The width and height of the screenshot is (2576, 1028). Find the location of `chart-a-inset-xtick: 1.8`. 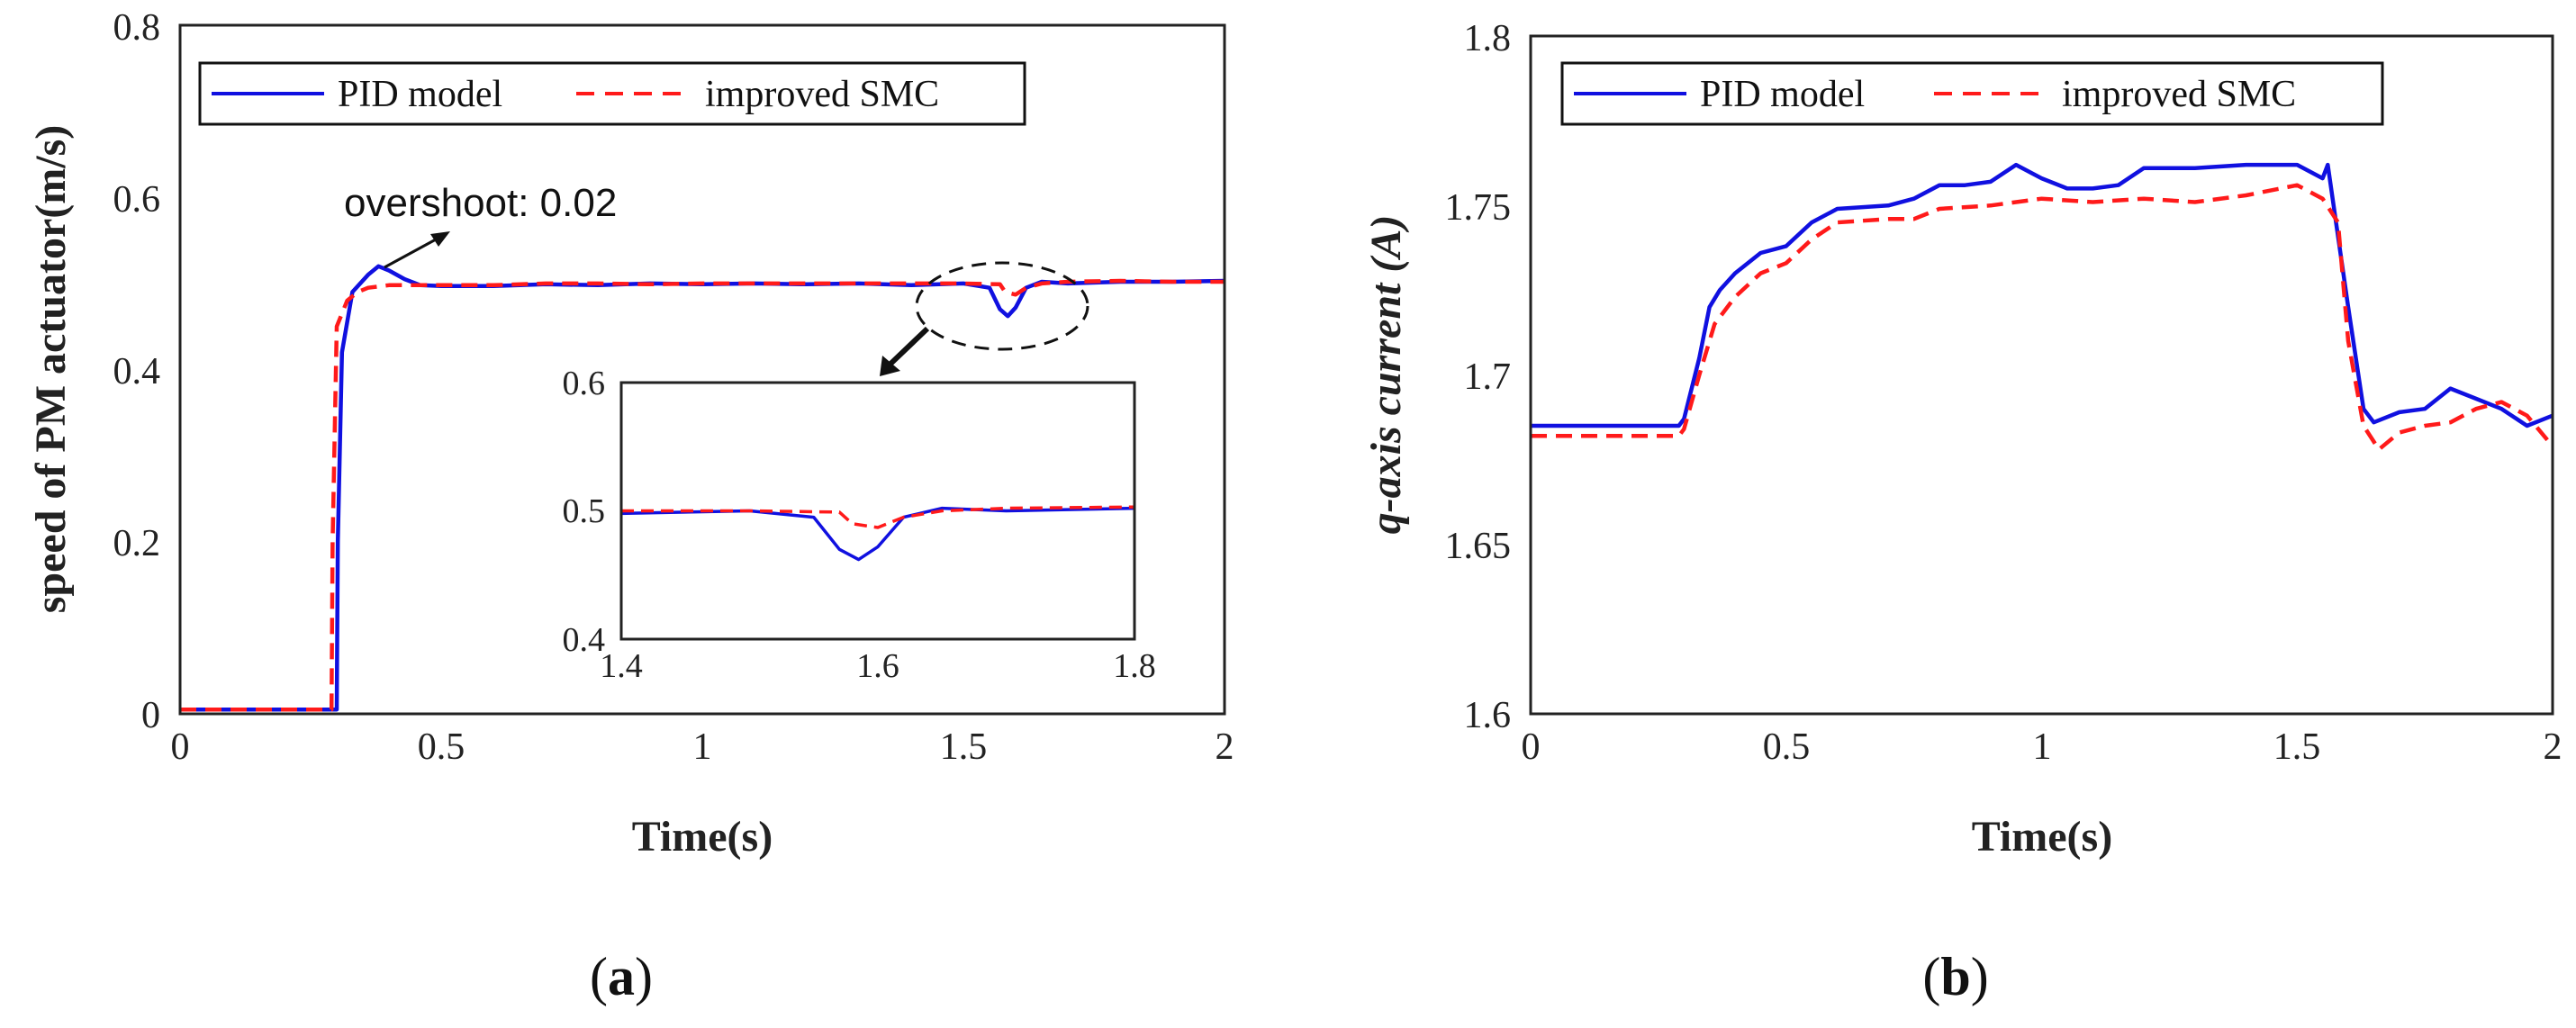

chart-a-inset-xtick: 1.8 is located at coordinates (1134, 666).